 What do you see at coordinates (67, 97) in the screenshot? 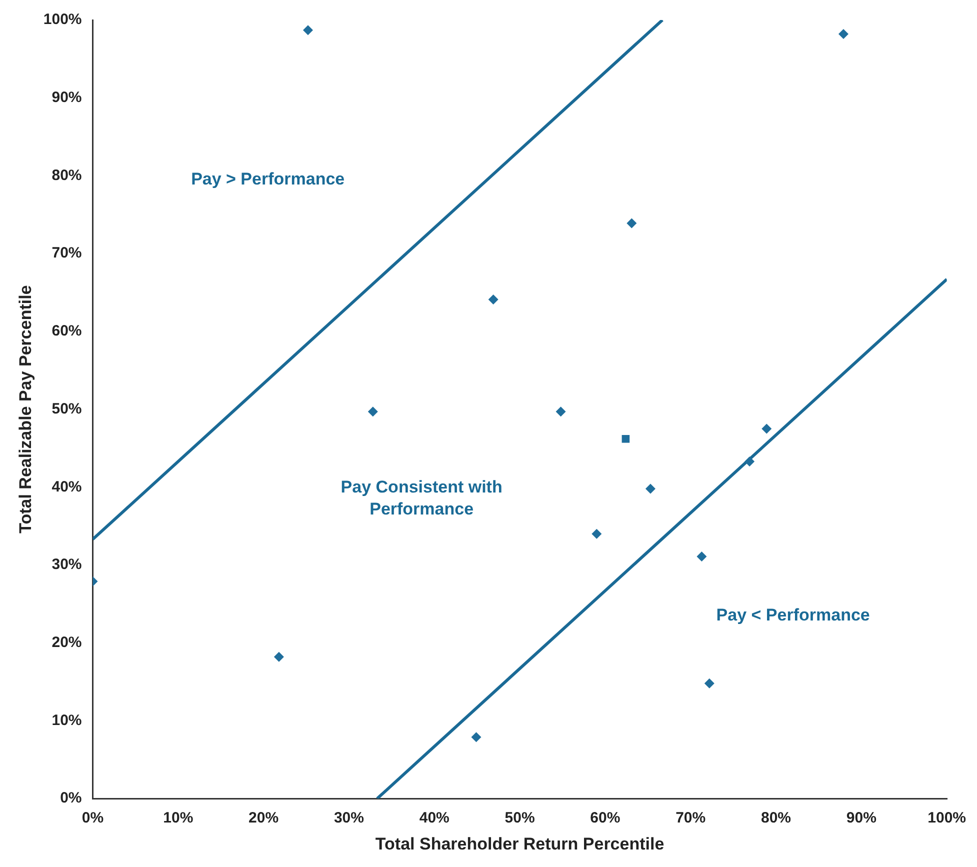
I see `y-tick-label: 90%` at bounding box center [67, 97].